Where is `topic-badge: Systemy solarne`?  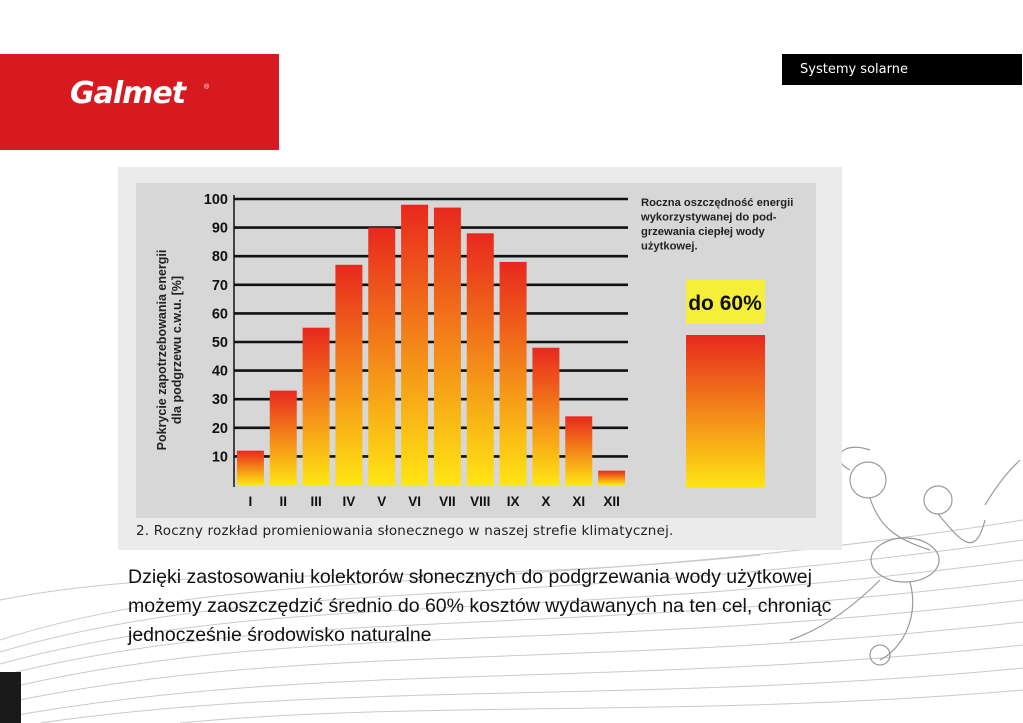
topic-badge: Systemy solarne is located at coordinates (902, 69).